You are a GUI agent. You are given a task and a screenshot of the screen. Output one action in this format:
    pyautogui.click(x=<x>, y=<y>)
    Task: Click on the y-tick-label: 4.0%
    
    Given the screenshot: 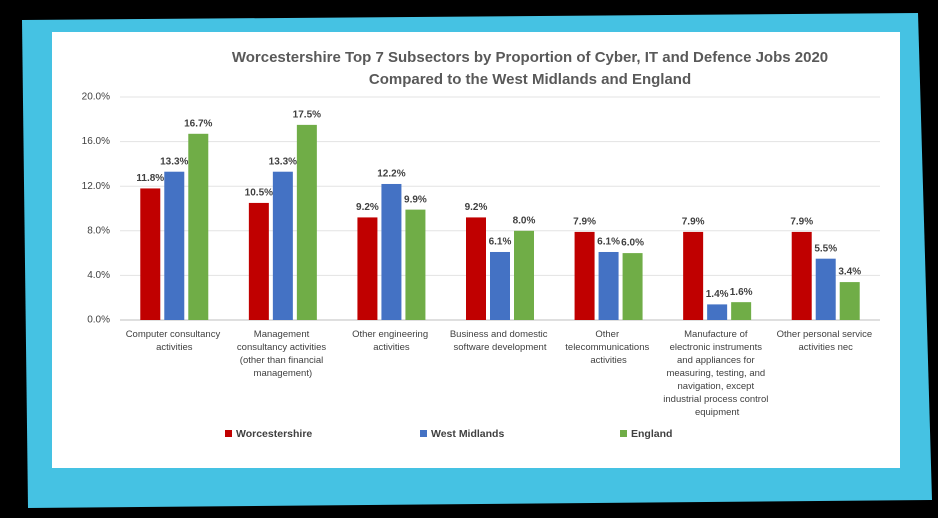 What is the action you would take?
    pyautogui.click(x=98, y=275)
    